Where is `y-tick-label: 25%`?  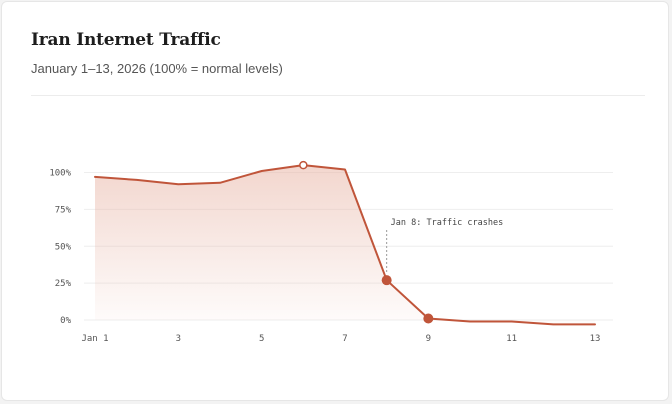 y-tick-label: 25% is located at coordinates (63, 284).